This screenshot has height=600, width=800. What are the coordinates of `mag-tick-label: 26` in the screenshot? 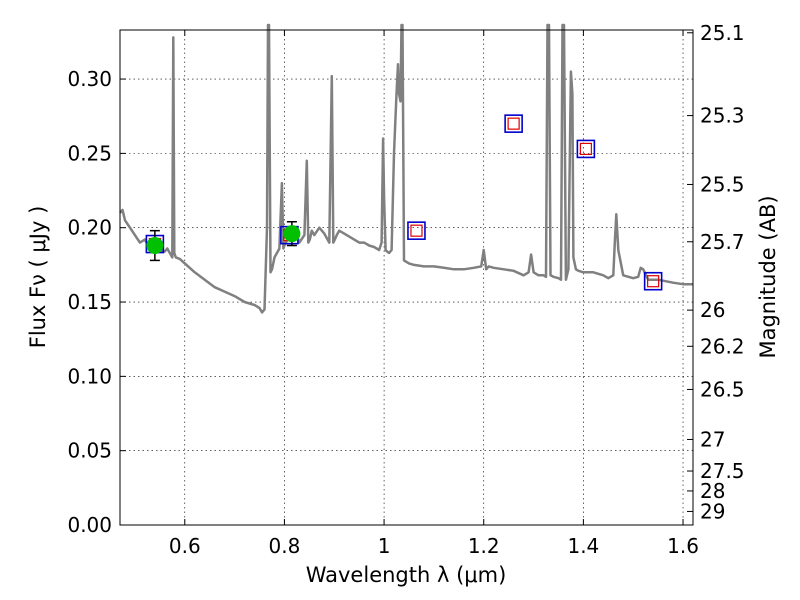 It's located at (712, 310).